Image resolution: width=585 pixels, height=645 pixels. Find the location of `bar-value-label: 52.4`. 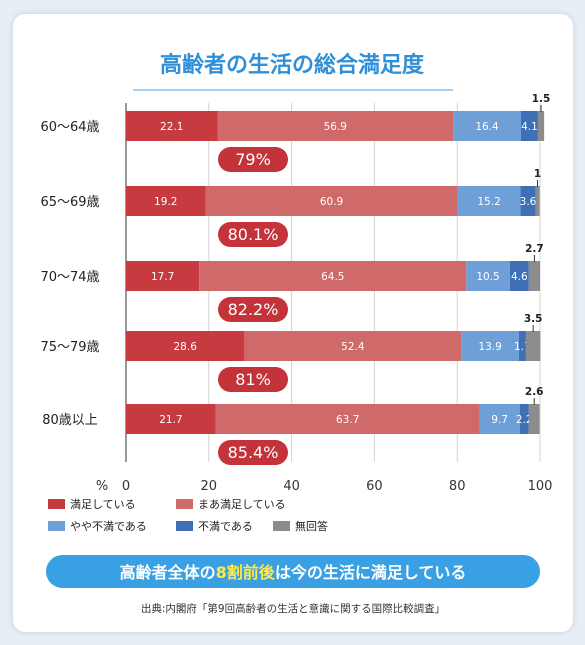

bar-value-label: 52.4 is located at coordinates (353, 347).